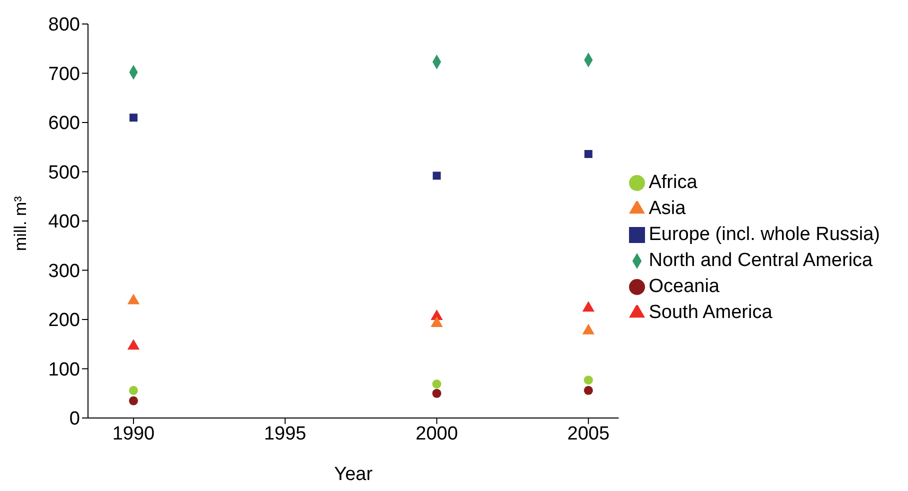 The height and width of the screenshot is (491, 908). Describe the element at coordinates (64, 222) in the screenshot. I see `y-tick-label: 400` at that location.